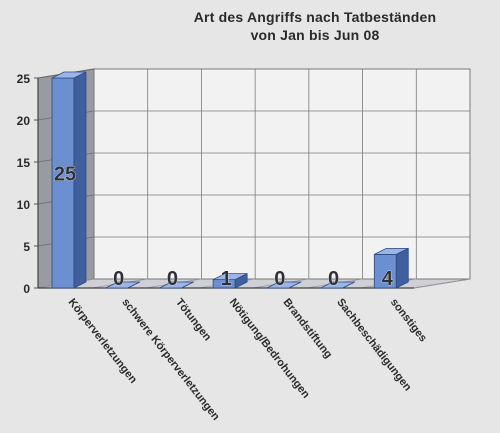 This screenshot has width=500, height=433. I want to click on chart-title-line-1: Art des Angriffs nach Tatbeständen, so click(315, 17).